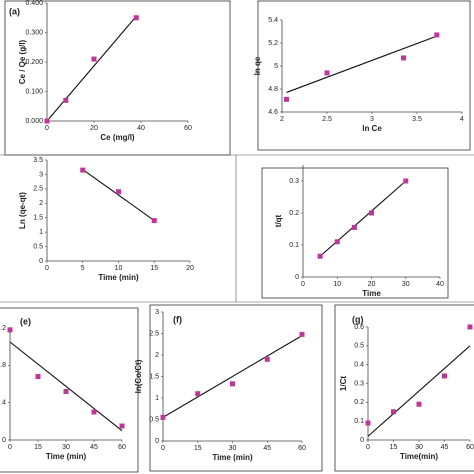  What do you see at coordinates (117, 137) in the screenshot?
I see `x-axis-label: Ce (mg/l)` at bounding box center [117, 137].